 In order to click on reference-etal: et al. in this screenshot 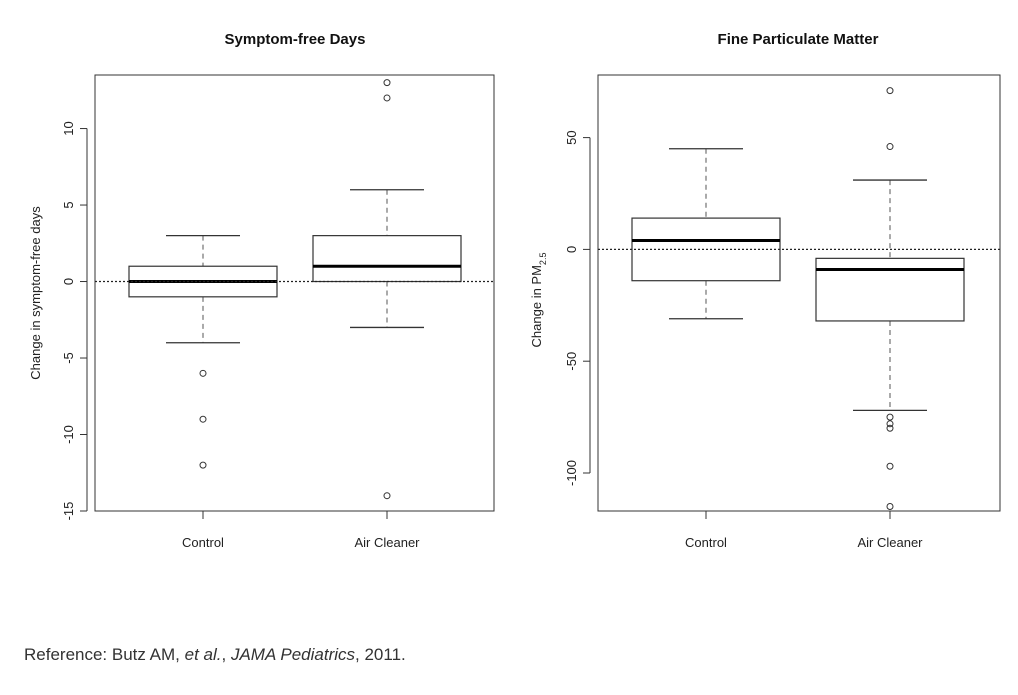, I will do `click(203, 654)`.